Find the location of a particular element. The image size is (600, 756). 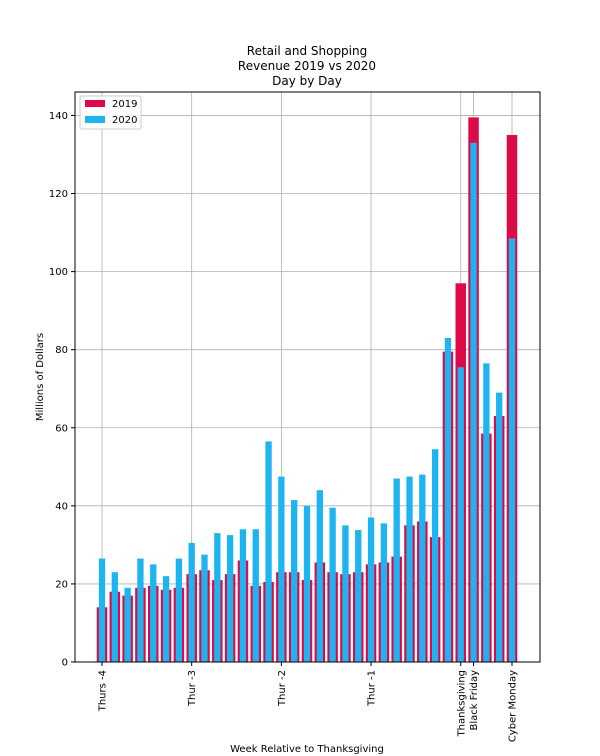

y-tick-label-3: 60 is located at coordinates (61, 428).